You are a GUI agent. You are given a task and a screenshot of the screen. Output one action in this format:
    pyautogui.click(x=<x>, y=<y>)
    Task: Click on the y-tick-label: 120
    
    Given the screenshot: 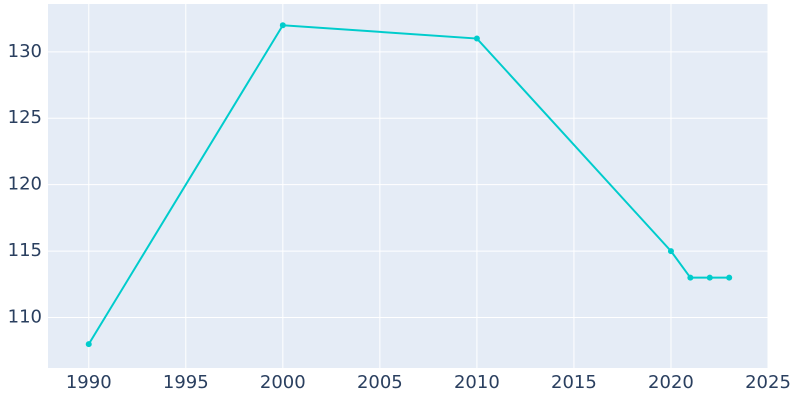 What is the action you would take?
    pyautogui.click(x=25, y=184)
    